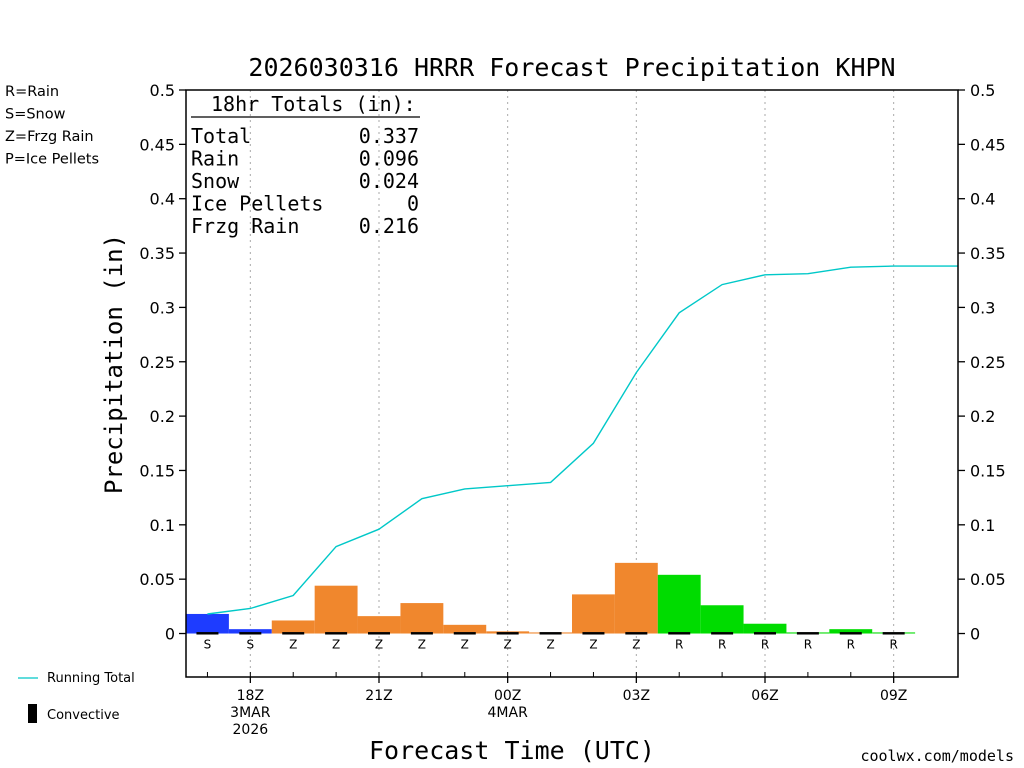 The height and width of the screenshot is (768, 1024). I want to click on x-tick-label-5-0: 09Z, so click(893, 696).